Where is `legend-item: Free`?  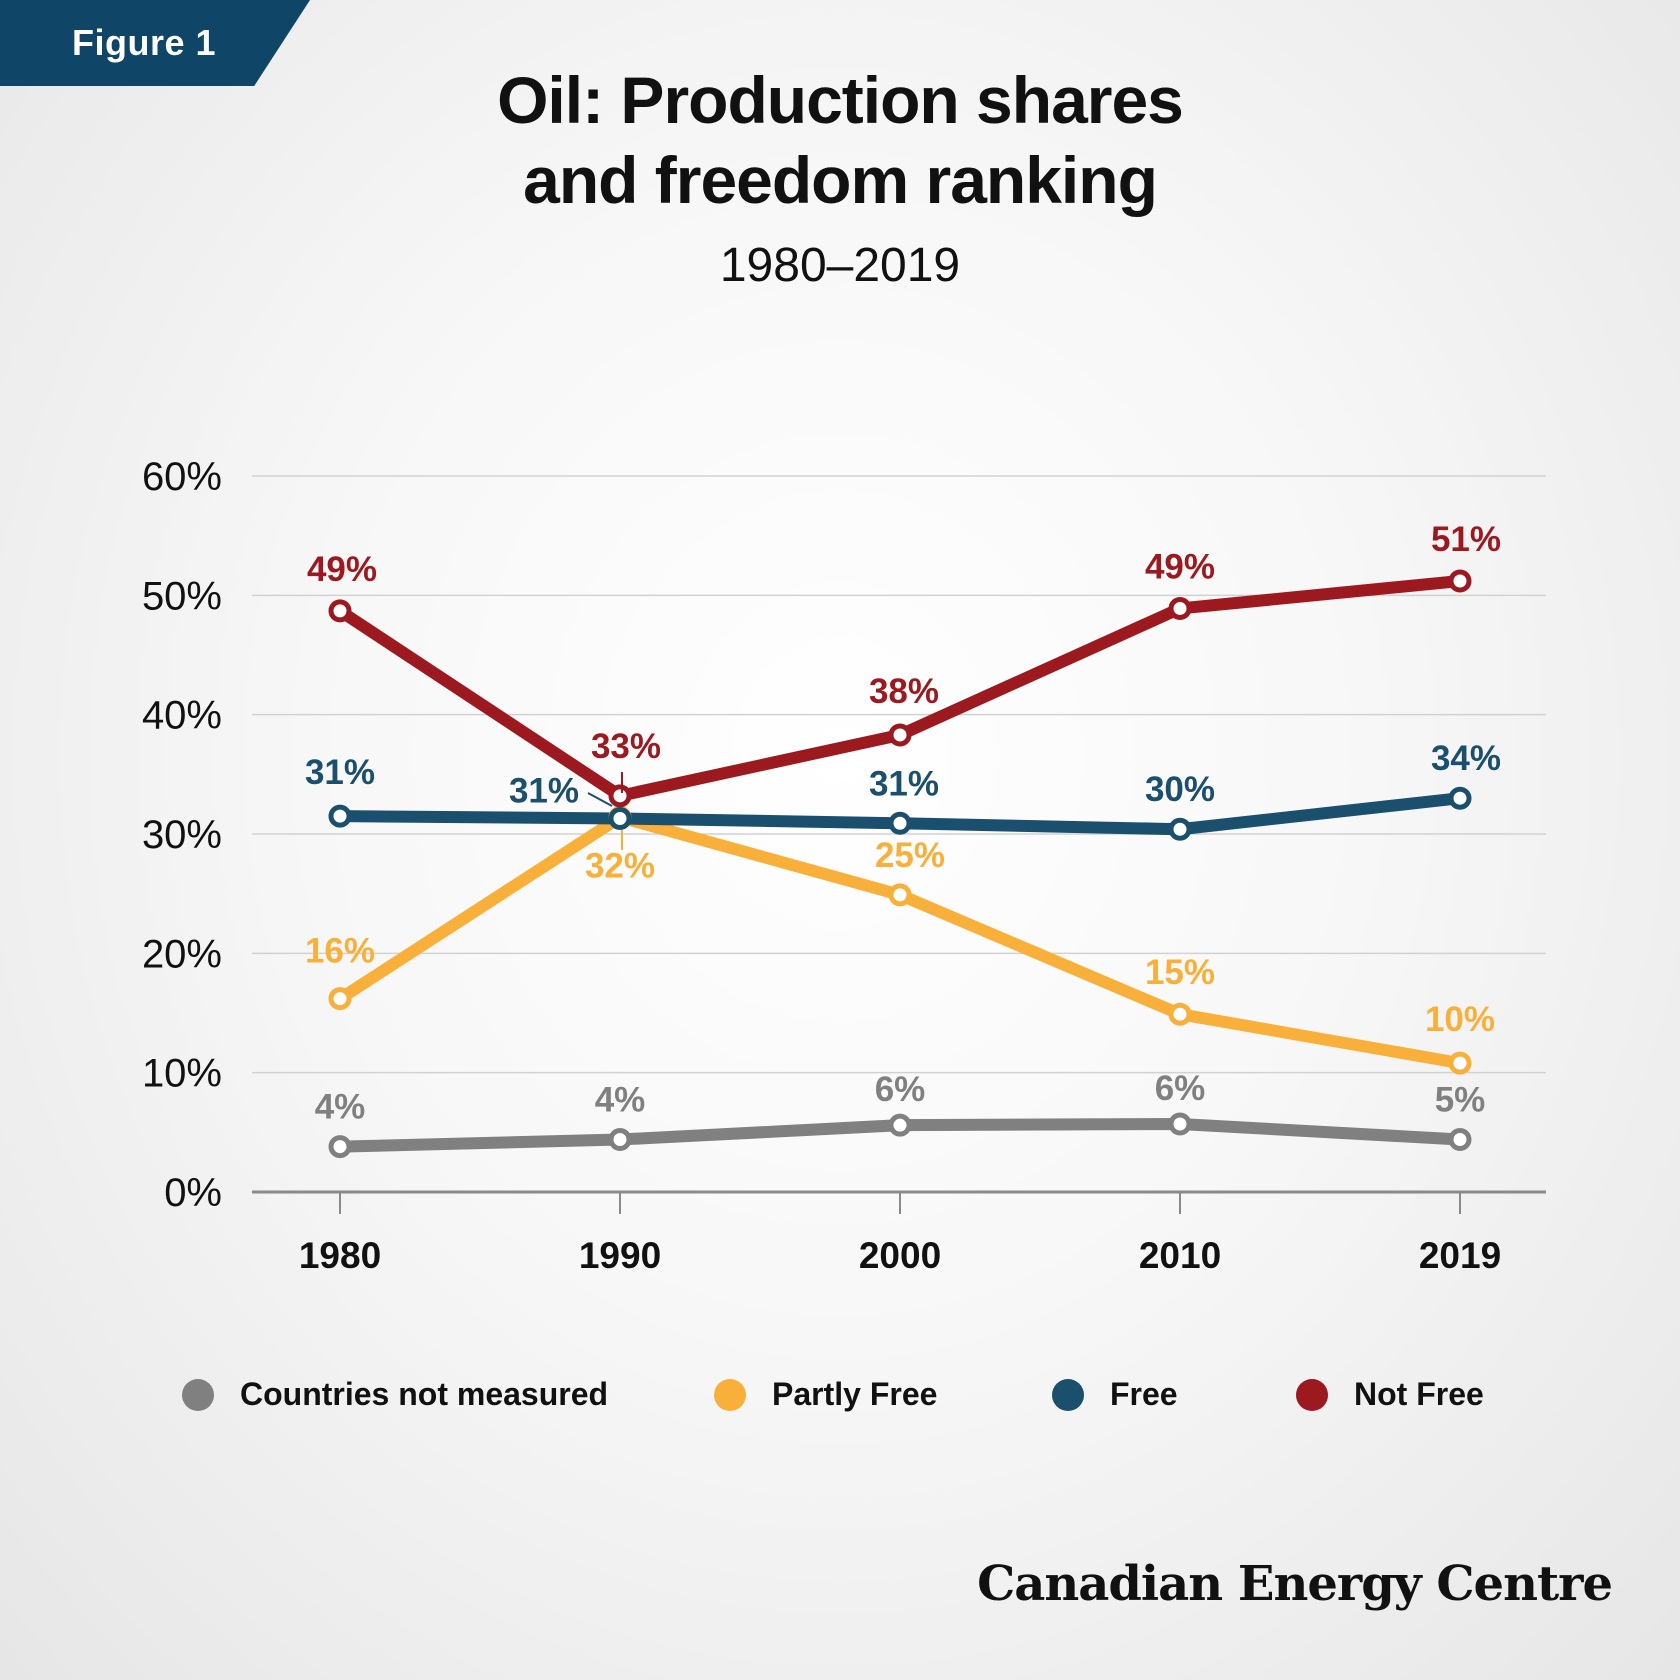 legend-item: Free is located at coordinates (1115, 1394).